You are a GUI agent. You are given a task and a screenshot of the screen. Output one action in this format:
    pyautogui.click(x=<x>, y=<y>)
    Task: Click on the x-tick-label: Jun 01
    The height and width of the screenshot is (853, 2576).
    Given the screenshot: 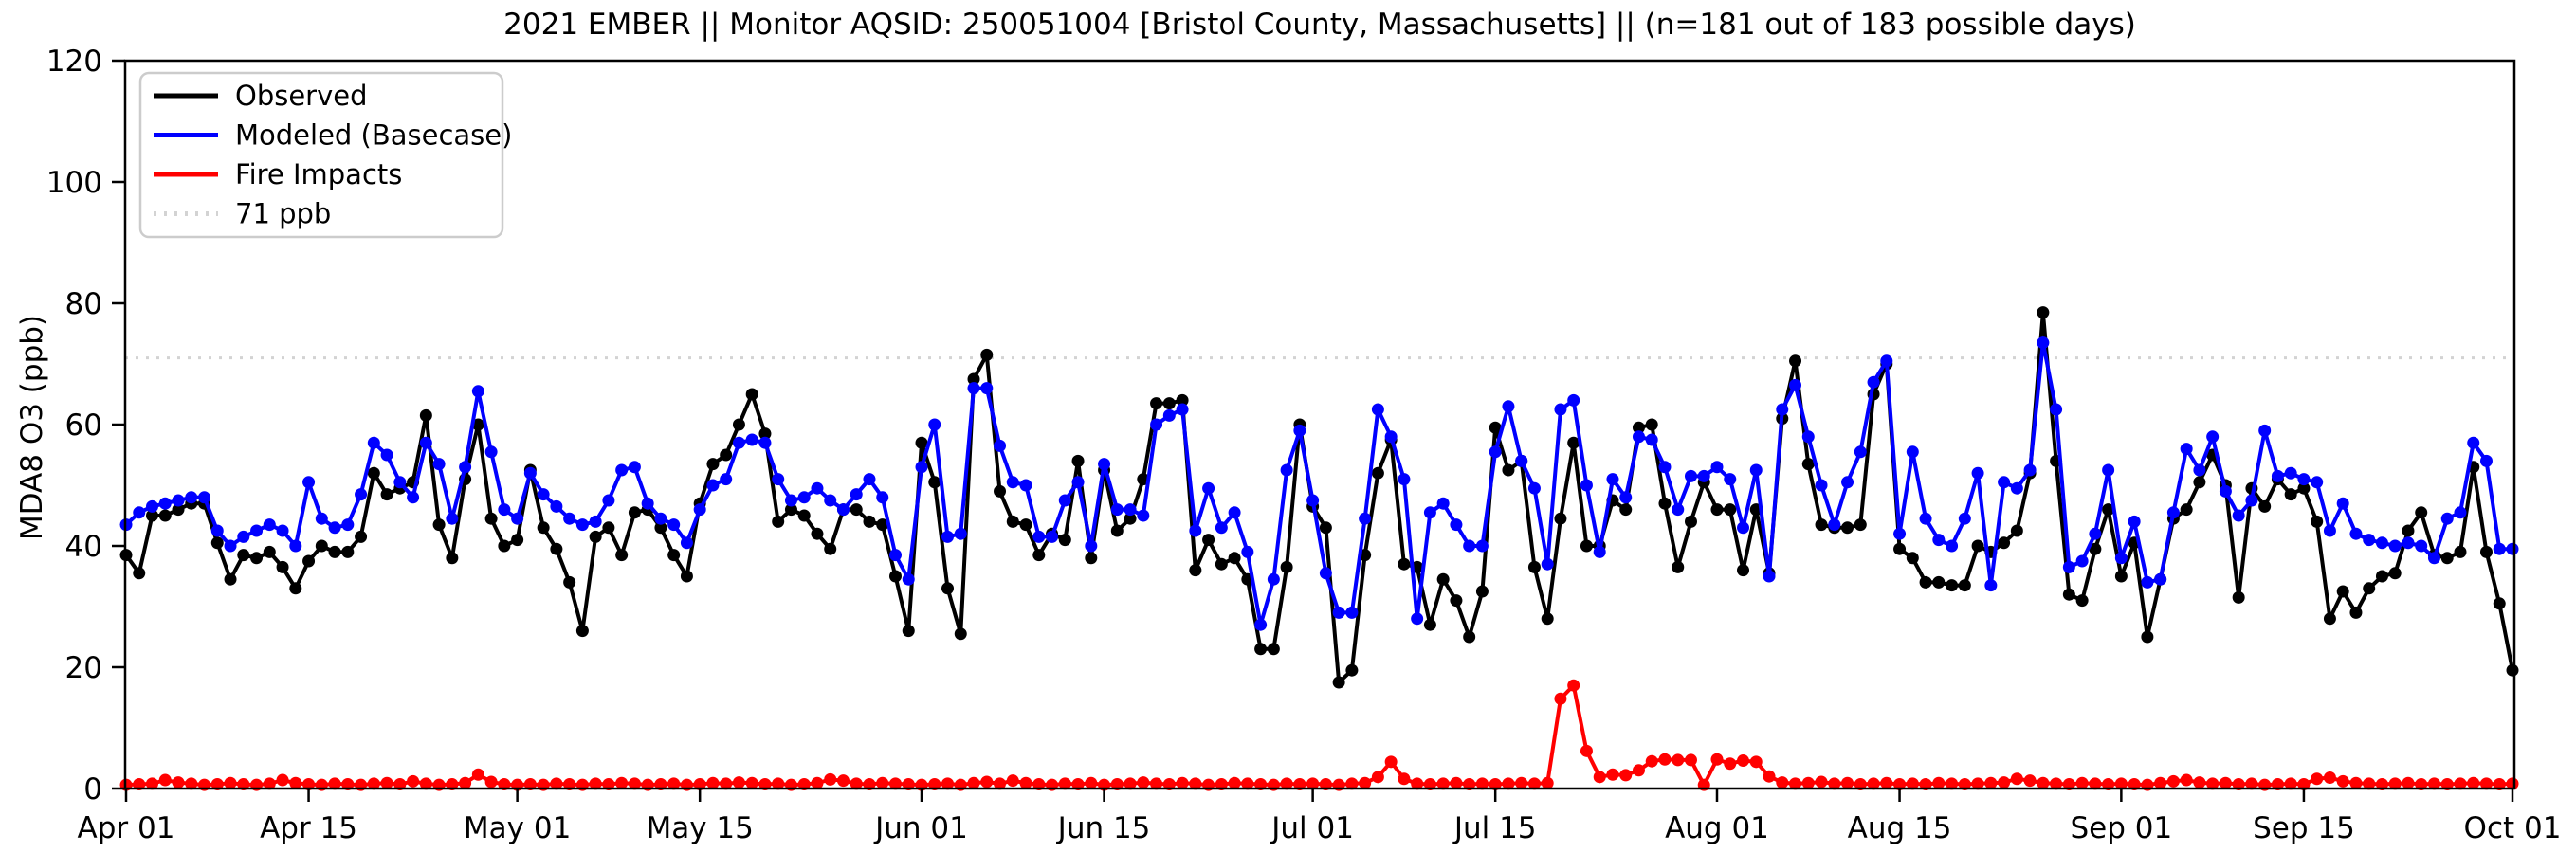 What is the action you would take?
    pyautogui.click(x=920, y=828)
    